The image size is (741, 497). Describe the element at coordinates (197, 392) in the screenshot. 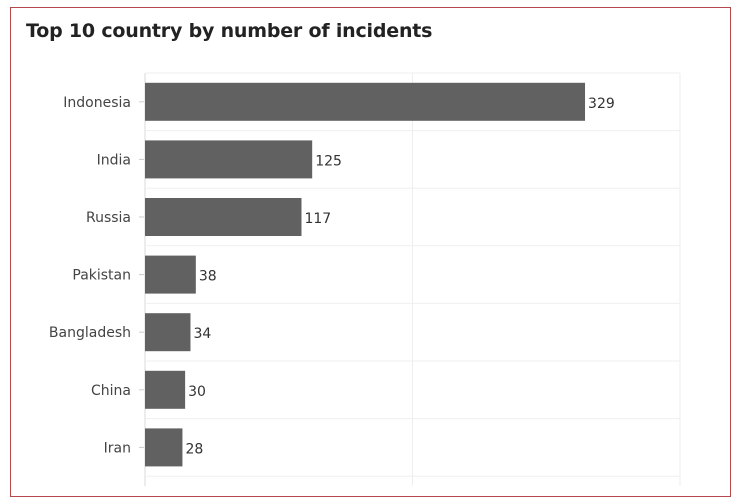

I see `data-label: 30` at that location.